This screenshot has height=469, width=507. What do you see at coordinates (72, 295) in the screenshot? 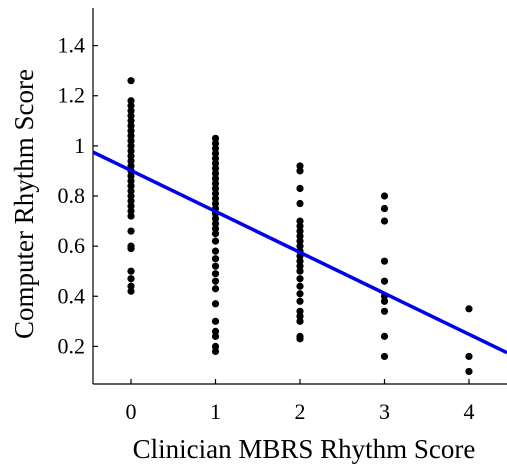
I see `y-tick-label: 0.4` at bounding box center [72, 295].